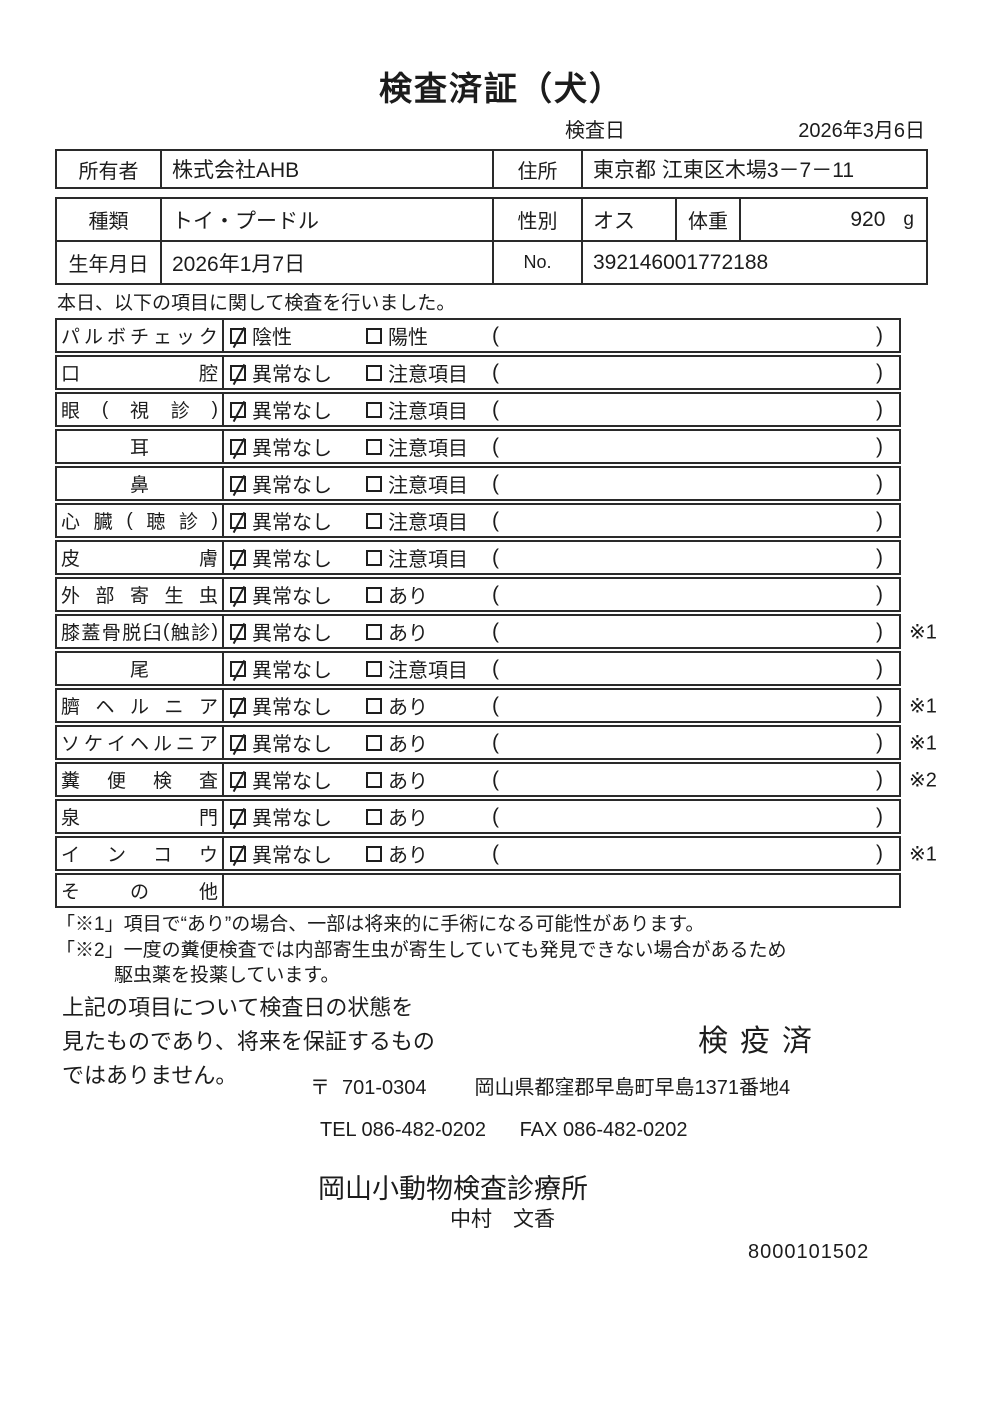 The width and height of the screenshot is (1003, 1420). I want to click on exam-row: 口腔 異常なし 注意項目 (), so click(478, 372).